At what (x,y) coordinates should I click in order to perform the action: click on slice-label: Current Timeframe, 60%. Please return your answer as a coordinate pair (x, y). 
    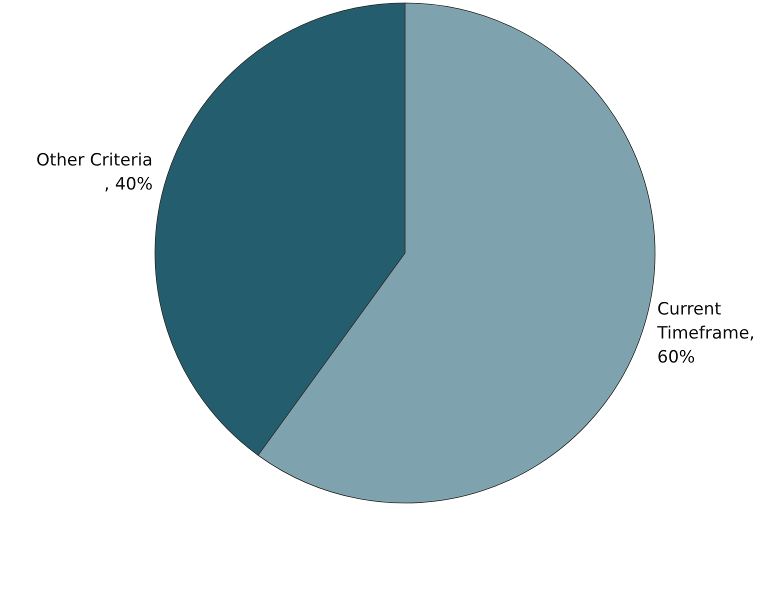
    Looking at the image, I should click on (708, 333).